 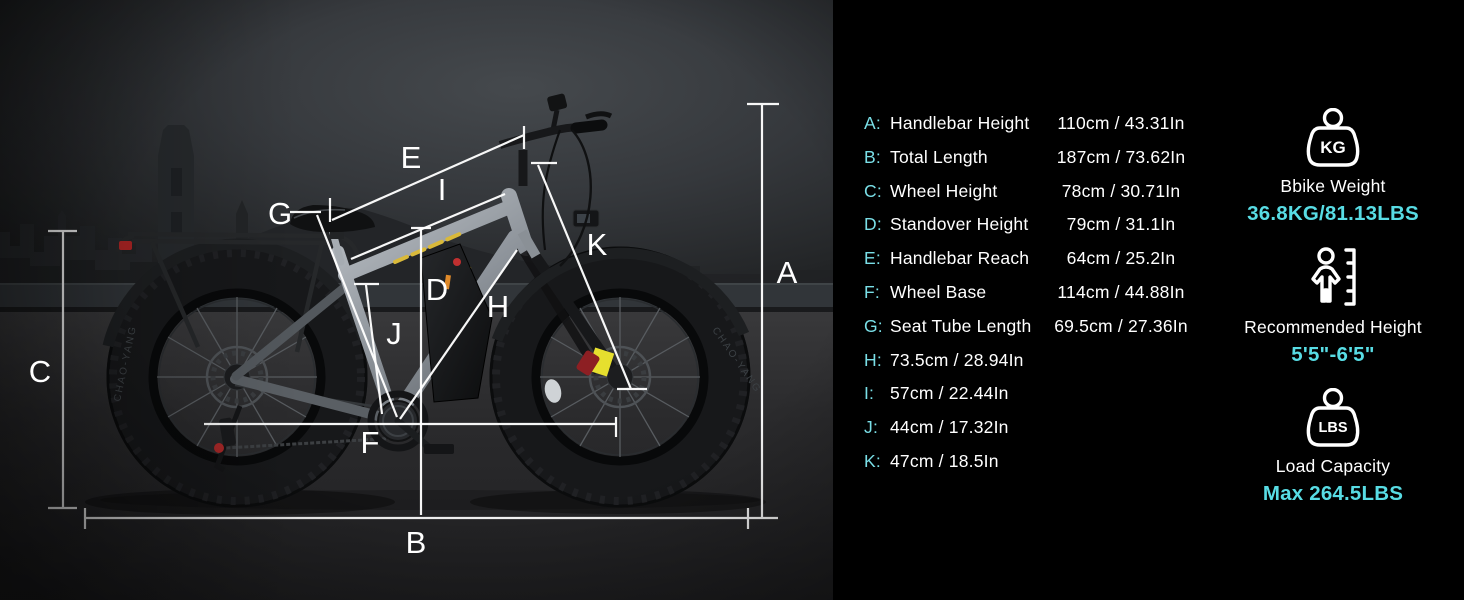 What do you see at coordinates (40, 371) in the screenshot?
I see `dim-label-c: C` at bounding box center [40, 371].